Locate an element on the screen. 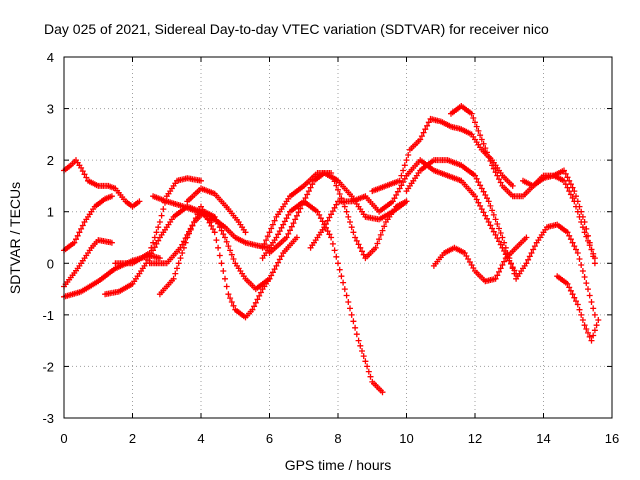  x-tick-label: 16 is located at coordinates (612, 438).